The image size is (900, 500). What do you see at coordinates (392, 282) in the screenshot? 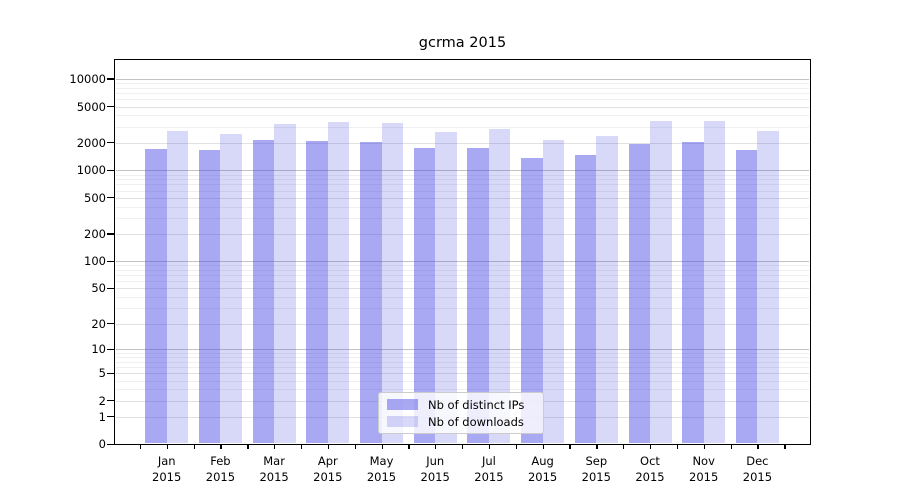
I see `bar-downloads-may` at bounding box center [392, 282].